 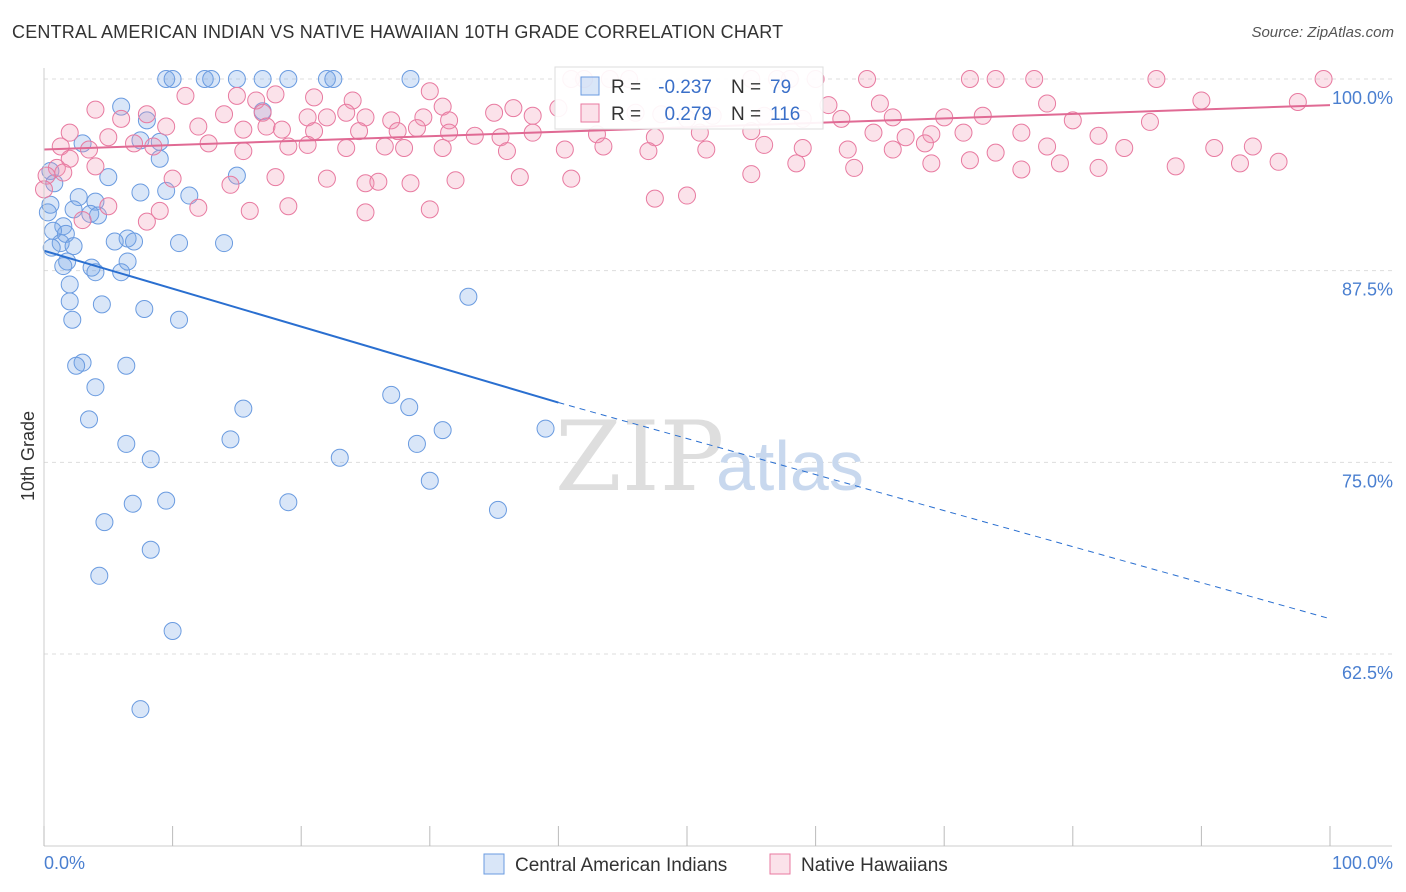 What do you see at coordinates (1362, 98) in the screenshot?
I see `y-tick-label: 100.0%` at bounding box center [1362, 98].